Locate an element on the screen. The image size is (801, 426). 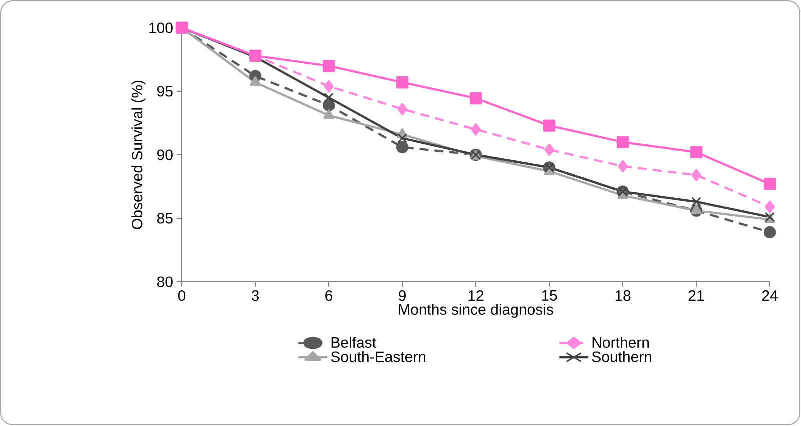
y-tick-label: 85 is located at coordinates (165, 218).